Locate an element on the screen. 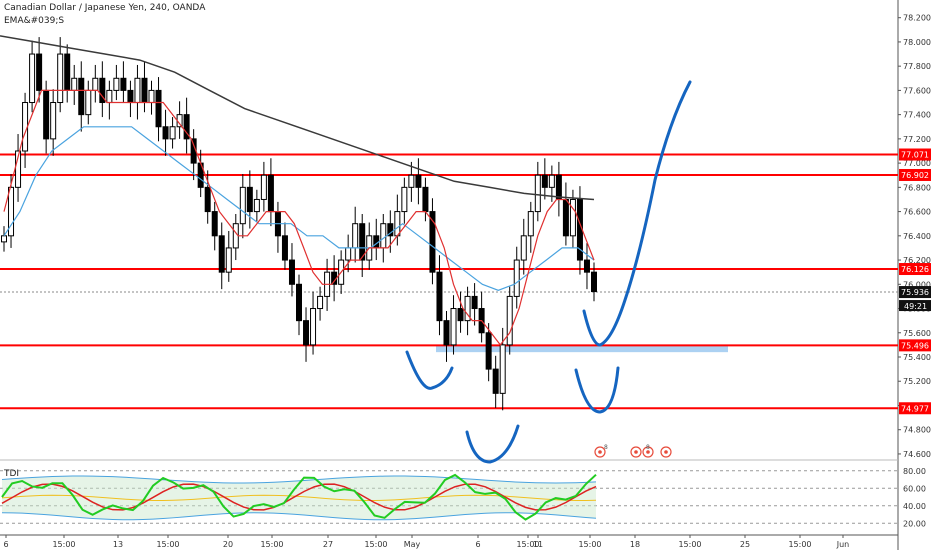  level-price-label: 76.126 is located at coordinates (915, 269).